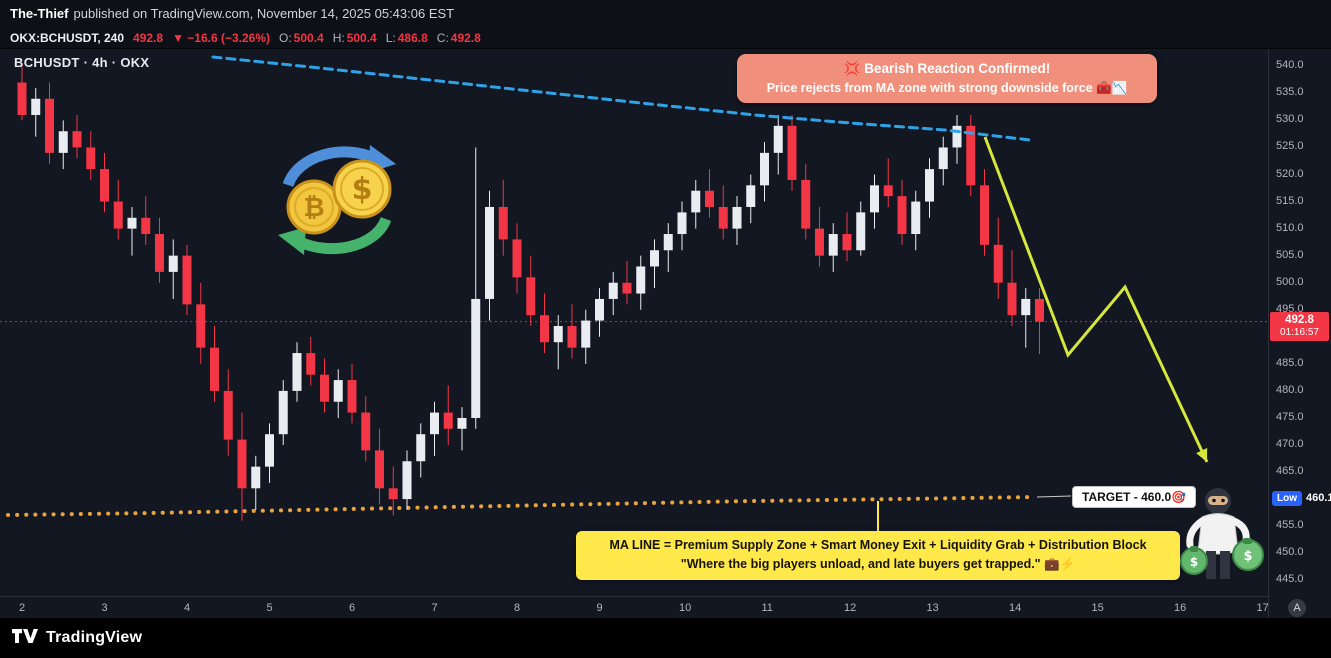 This screenshot has height=658, width=1331. Describe the element at coordinates (521, 506) in the screenshot. I see `supply-zone-line` at that location.